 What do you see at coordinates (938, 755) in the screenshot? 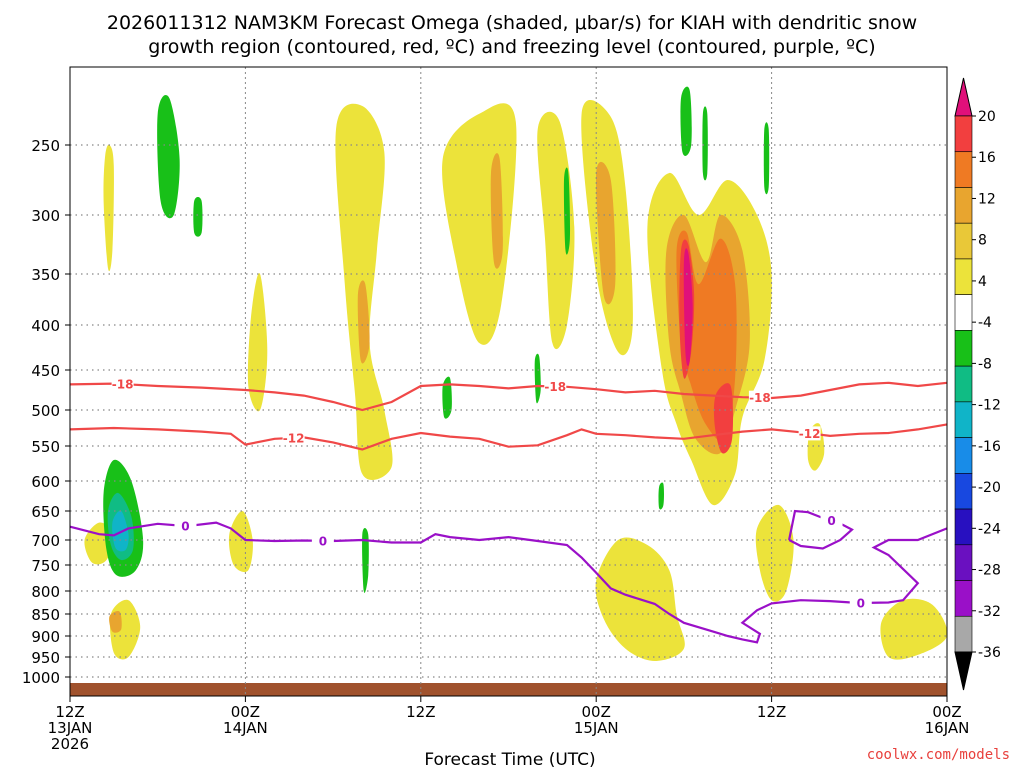
I see `credit-text: coolwx.com/models` at bounding box center [938, 755].